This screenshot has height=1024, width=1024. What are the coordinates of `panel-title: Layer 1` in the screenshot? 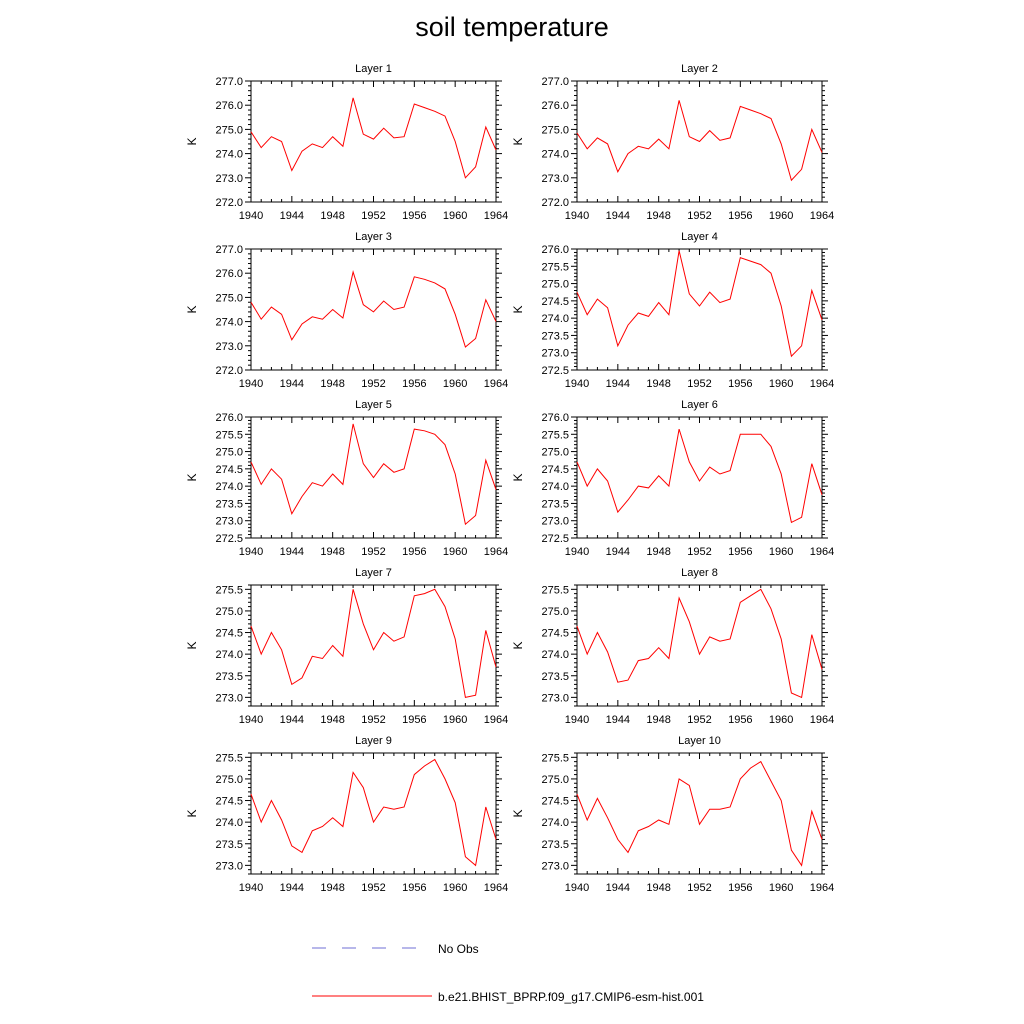 It's located at (373, 69).